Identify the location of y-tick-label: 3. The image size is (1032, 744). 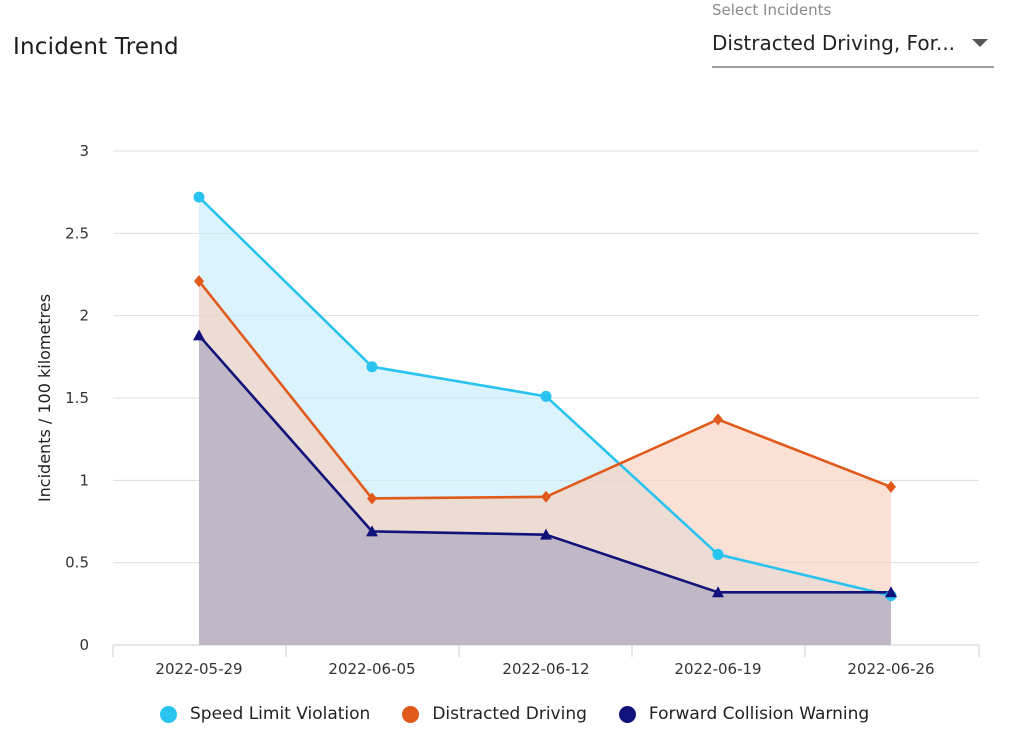
(84, 151).